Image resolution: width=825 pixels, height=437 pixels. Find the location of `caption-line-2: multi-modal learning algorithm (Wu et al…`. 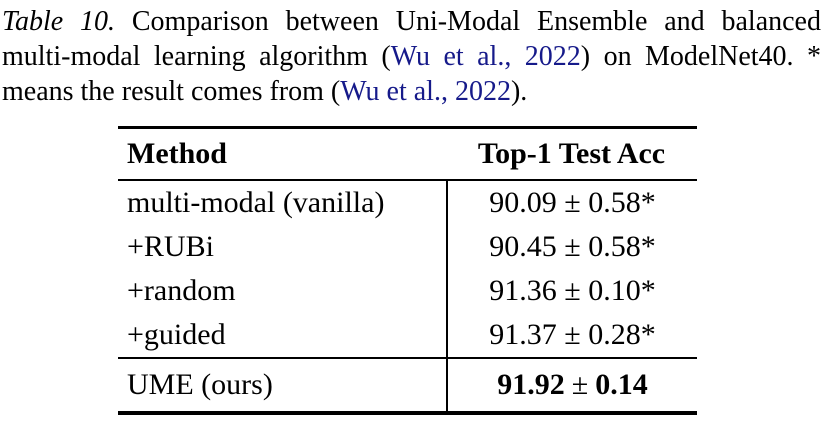

caption-line-2: multi-modal learning algorithm (Wu et al… is located at coordinates (411, 56).